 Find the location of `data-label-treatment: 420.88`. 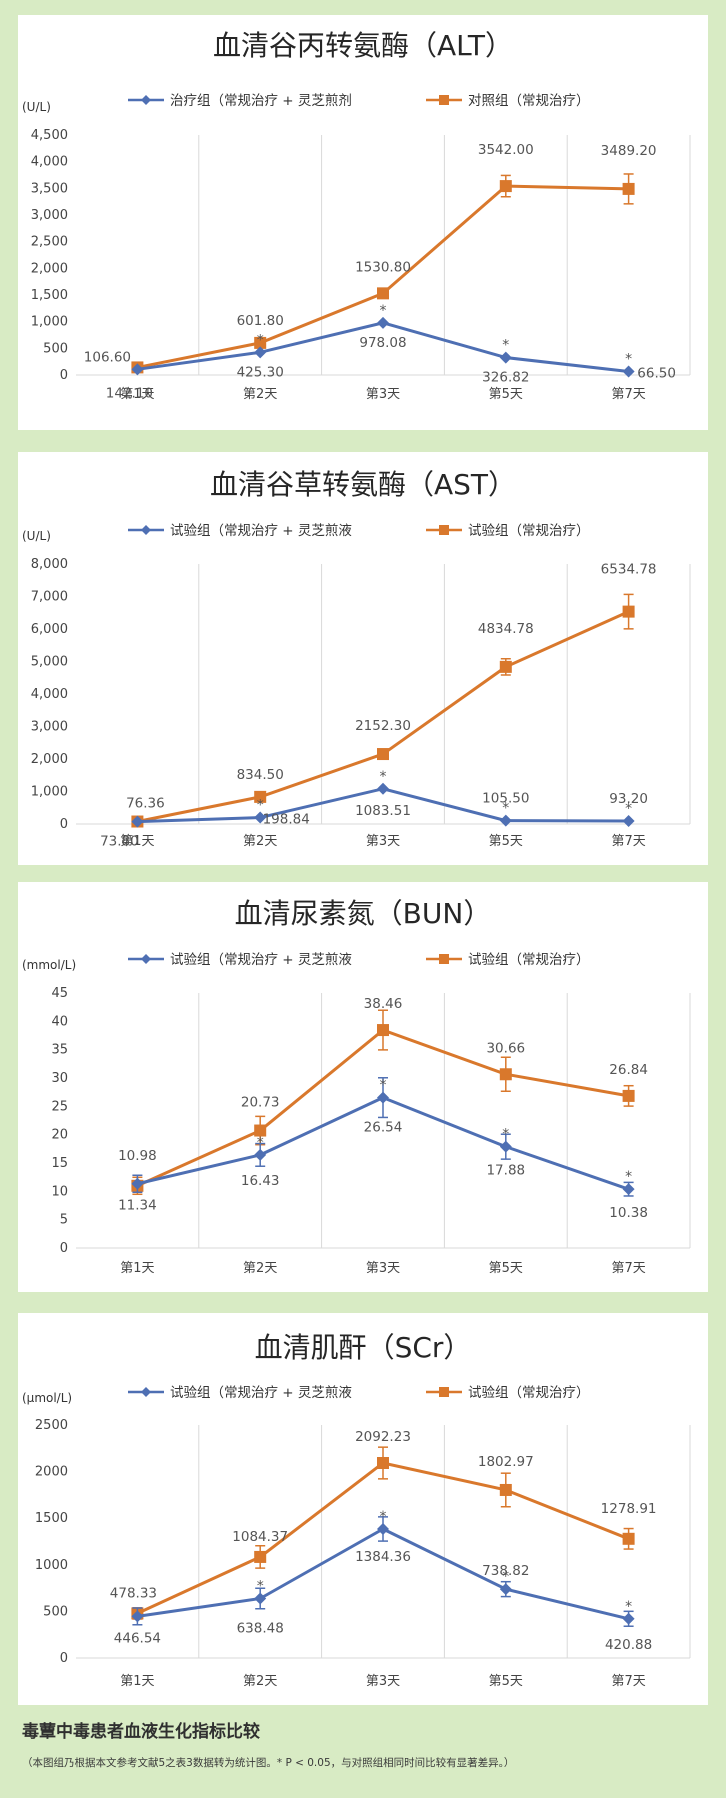

data-label-treatment: 420.88 is located at coordinates (628, 1645).